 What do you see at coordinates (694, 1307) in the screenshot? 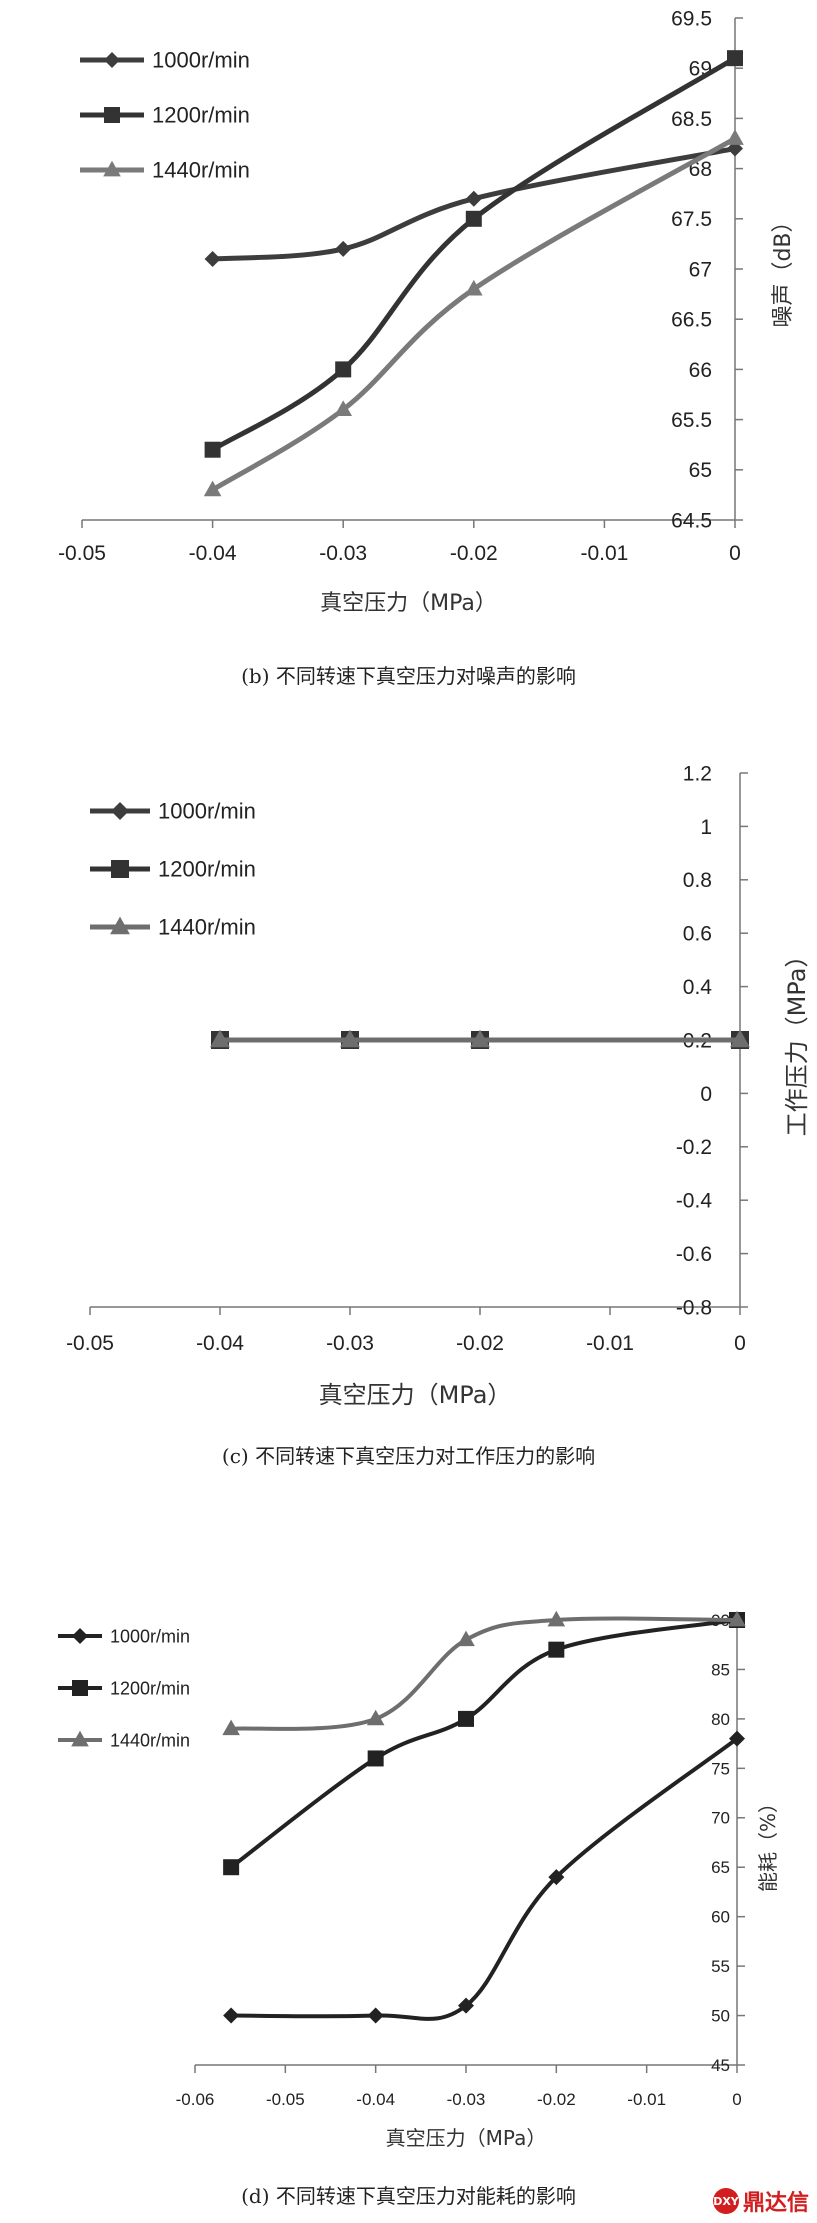
I see `y-tick-label: -0.8` at bounding box center [694, 1307].